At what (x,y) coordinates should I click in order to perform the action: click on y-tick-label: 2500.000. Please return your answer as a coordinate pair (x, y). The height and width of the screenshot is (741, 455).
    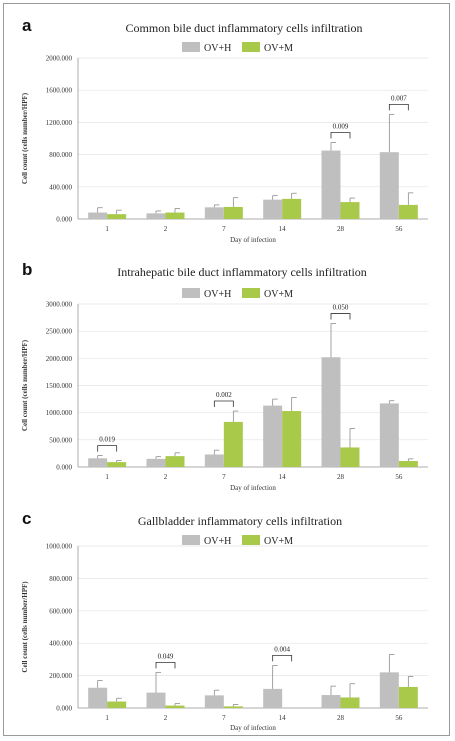
    Looking at the image, I should click on (59, 332).